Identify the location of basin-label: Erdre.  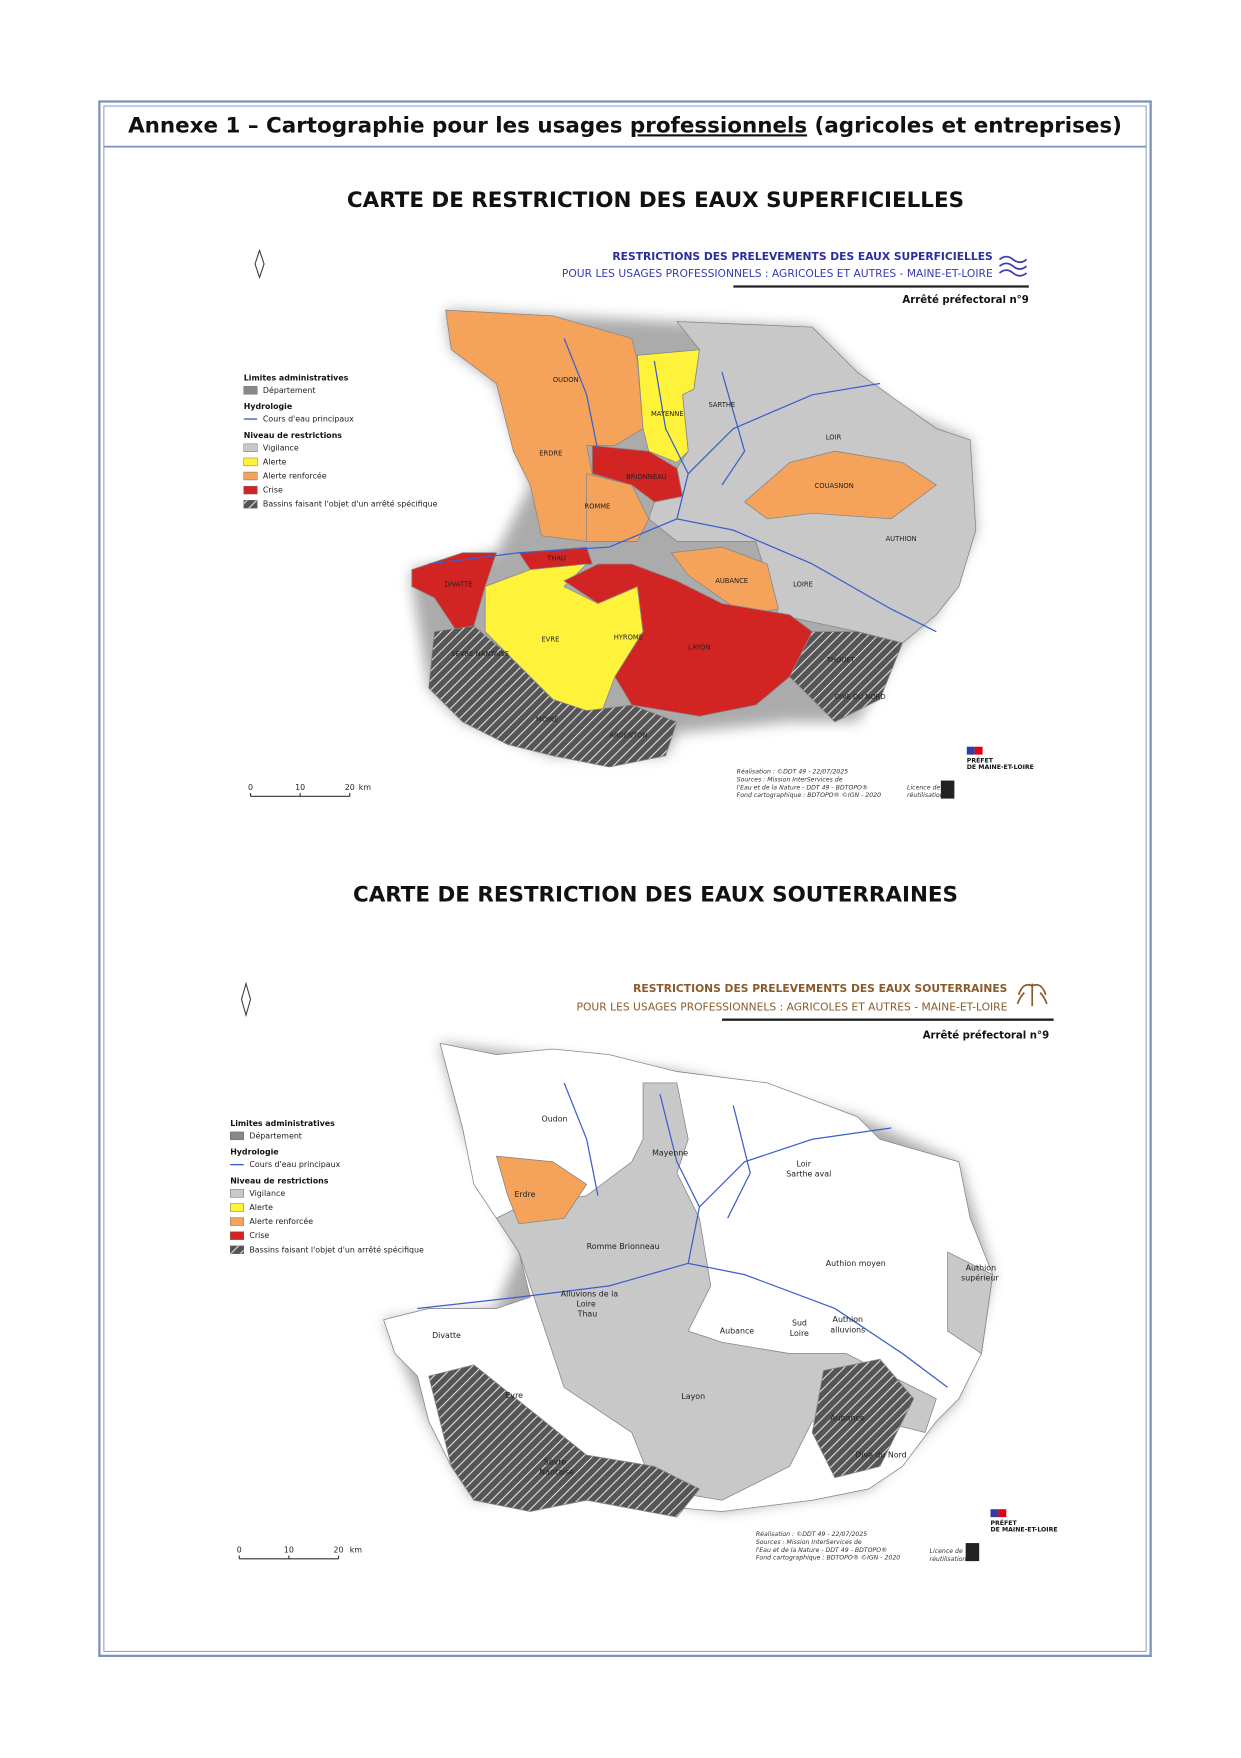
(524, 1194).